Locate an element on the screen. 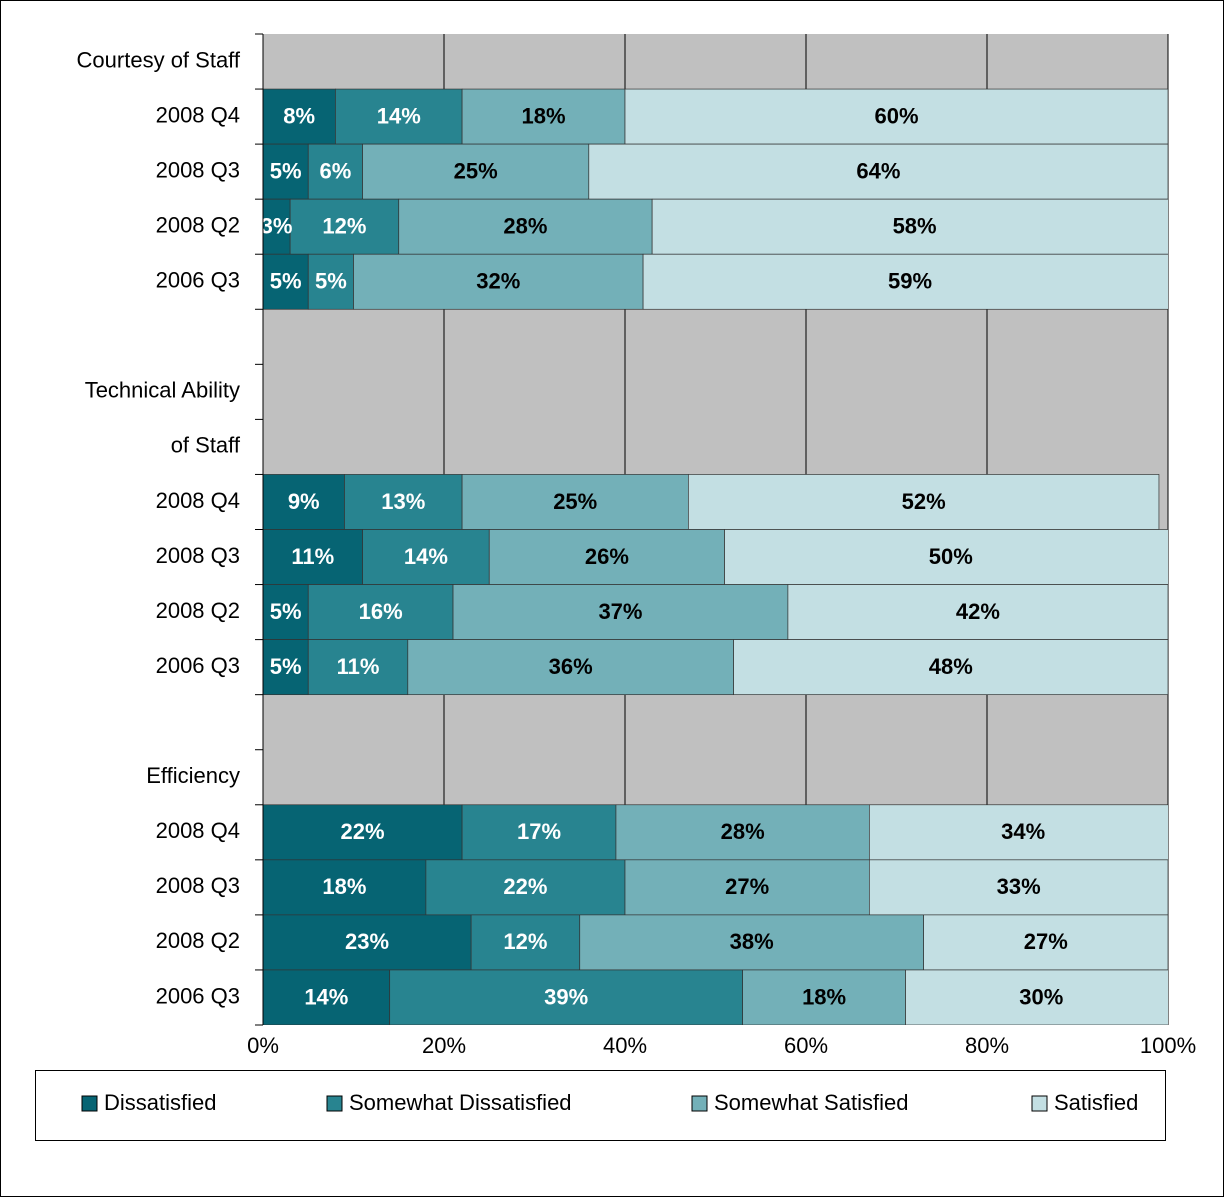 The width and height of the screenshot is (1225, 1198). value-label: 38% is located at coordinates (752, 941).